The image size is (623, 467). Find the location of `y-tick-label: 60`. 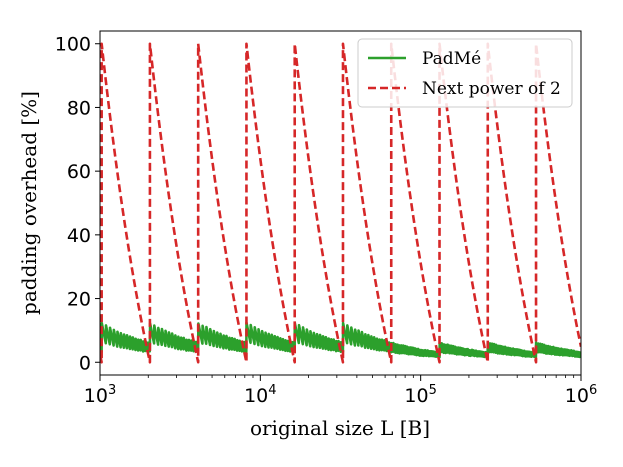

y-tick-label: 60 is located at coordinates (79, 172).